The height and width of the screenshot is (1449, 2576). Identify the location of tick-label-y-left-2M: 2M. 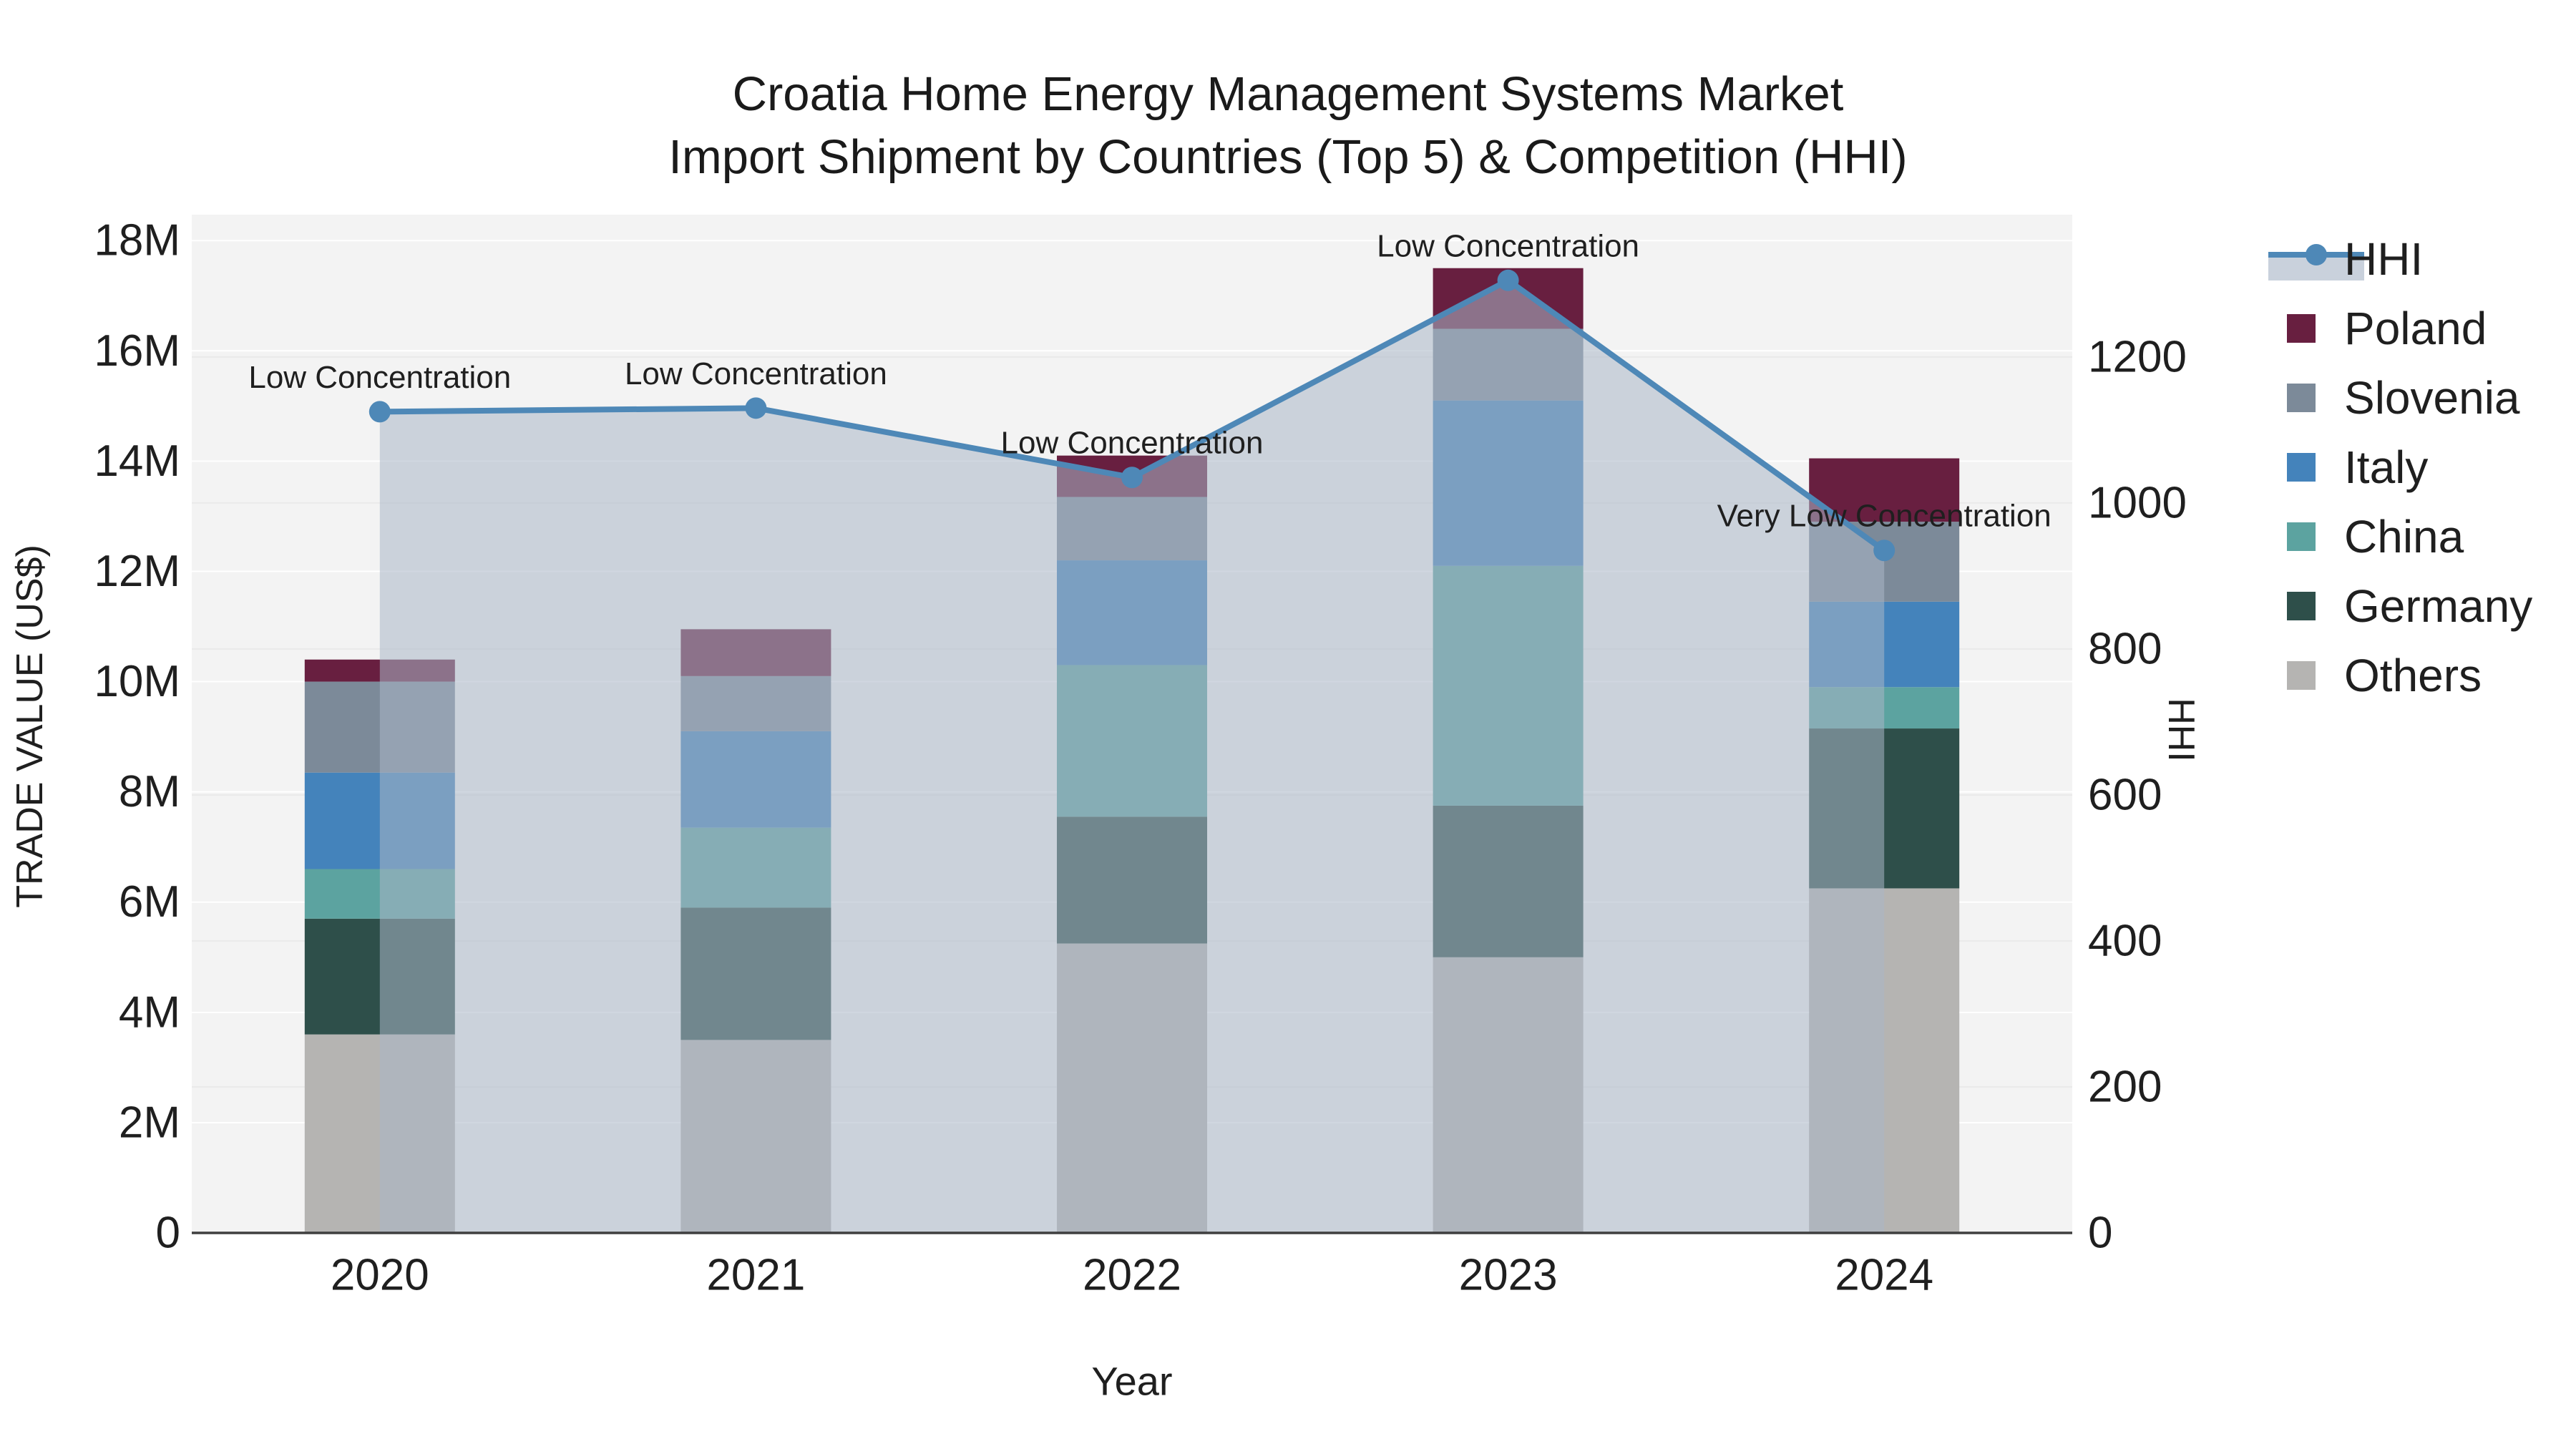
(149, 1122).